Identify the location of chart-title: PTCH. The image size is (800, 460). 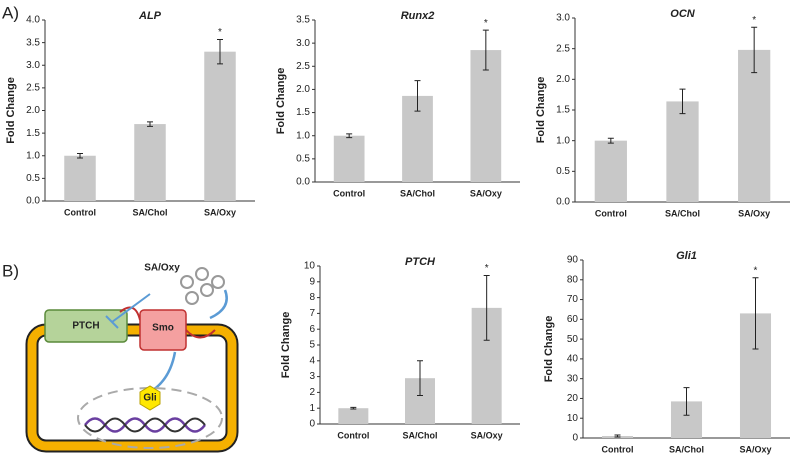
(420, 262).